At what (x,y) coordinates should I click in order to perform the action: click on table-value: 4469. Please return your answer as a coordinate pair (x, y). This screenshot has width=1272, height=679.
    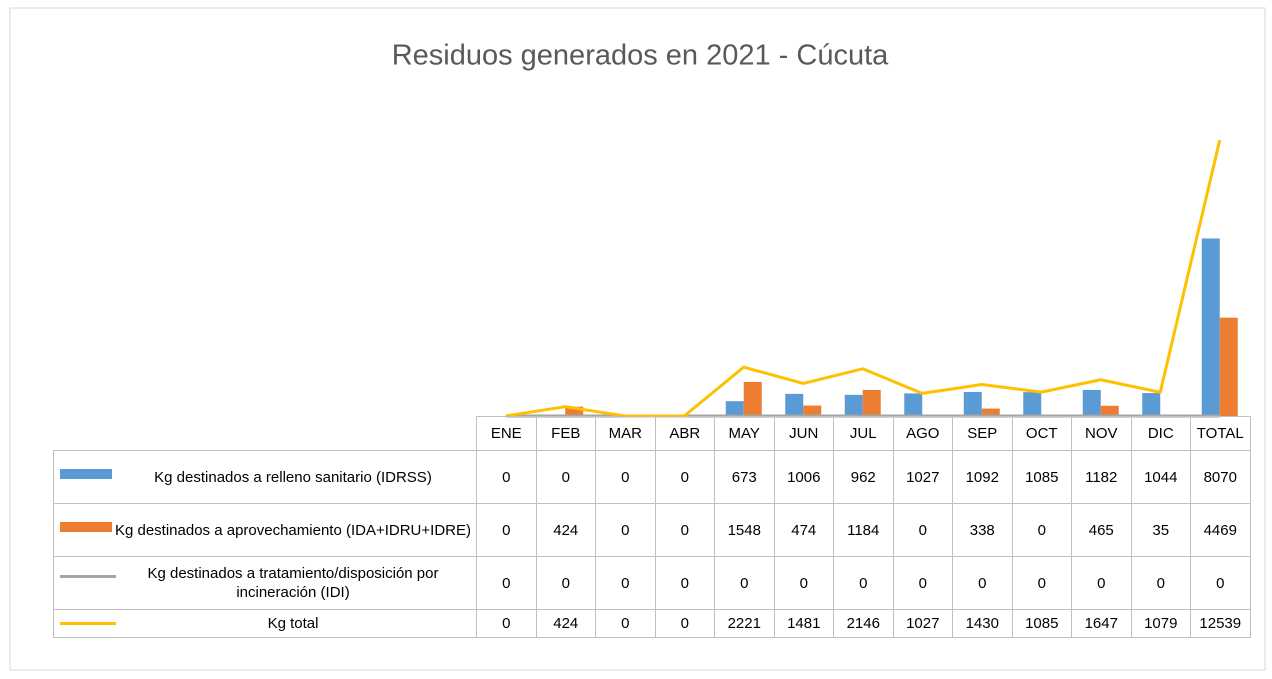
    Looking at the image, I should click on (1220, 530).